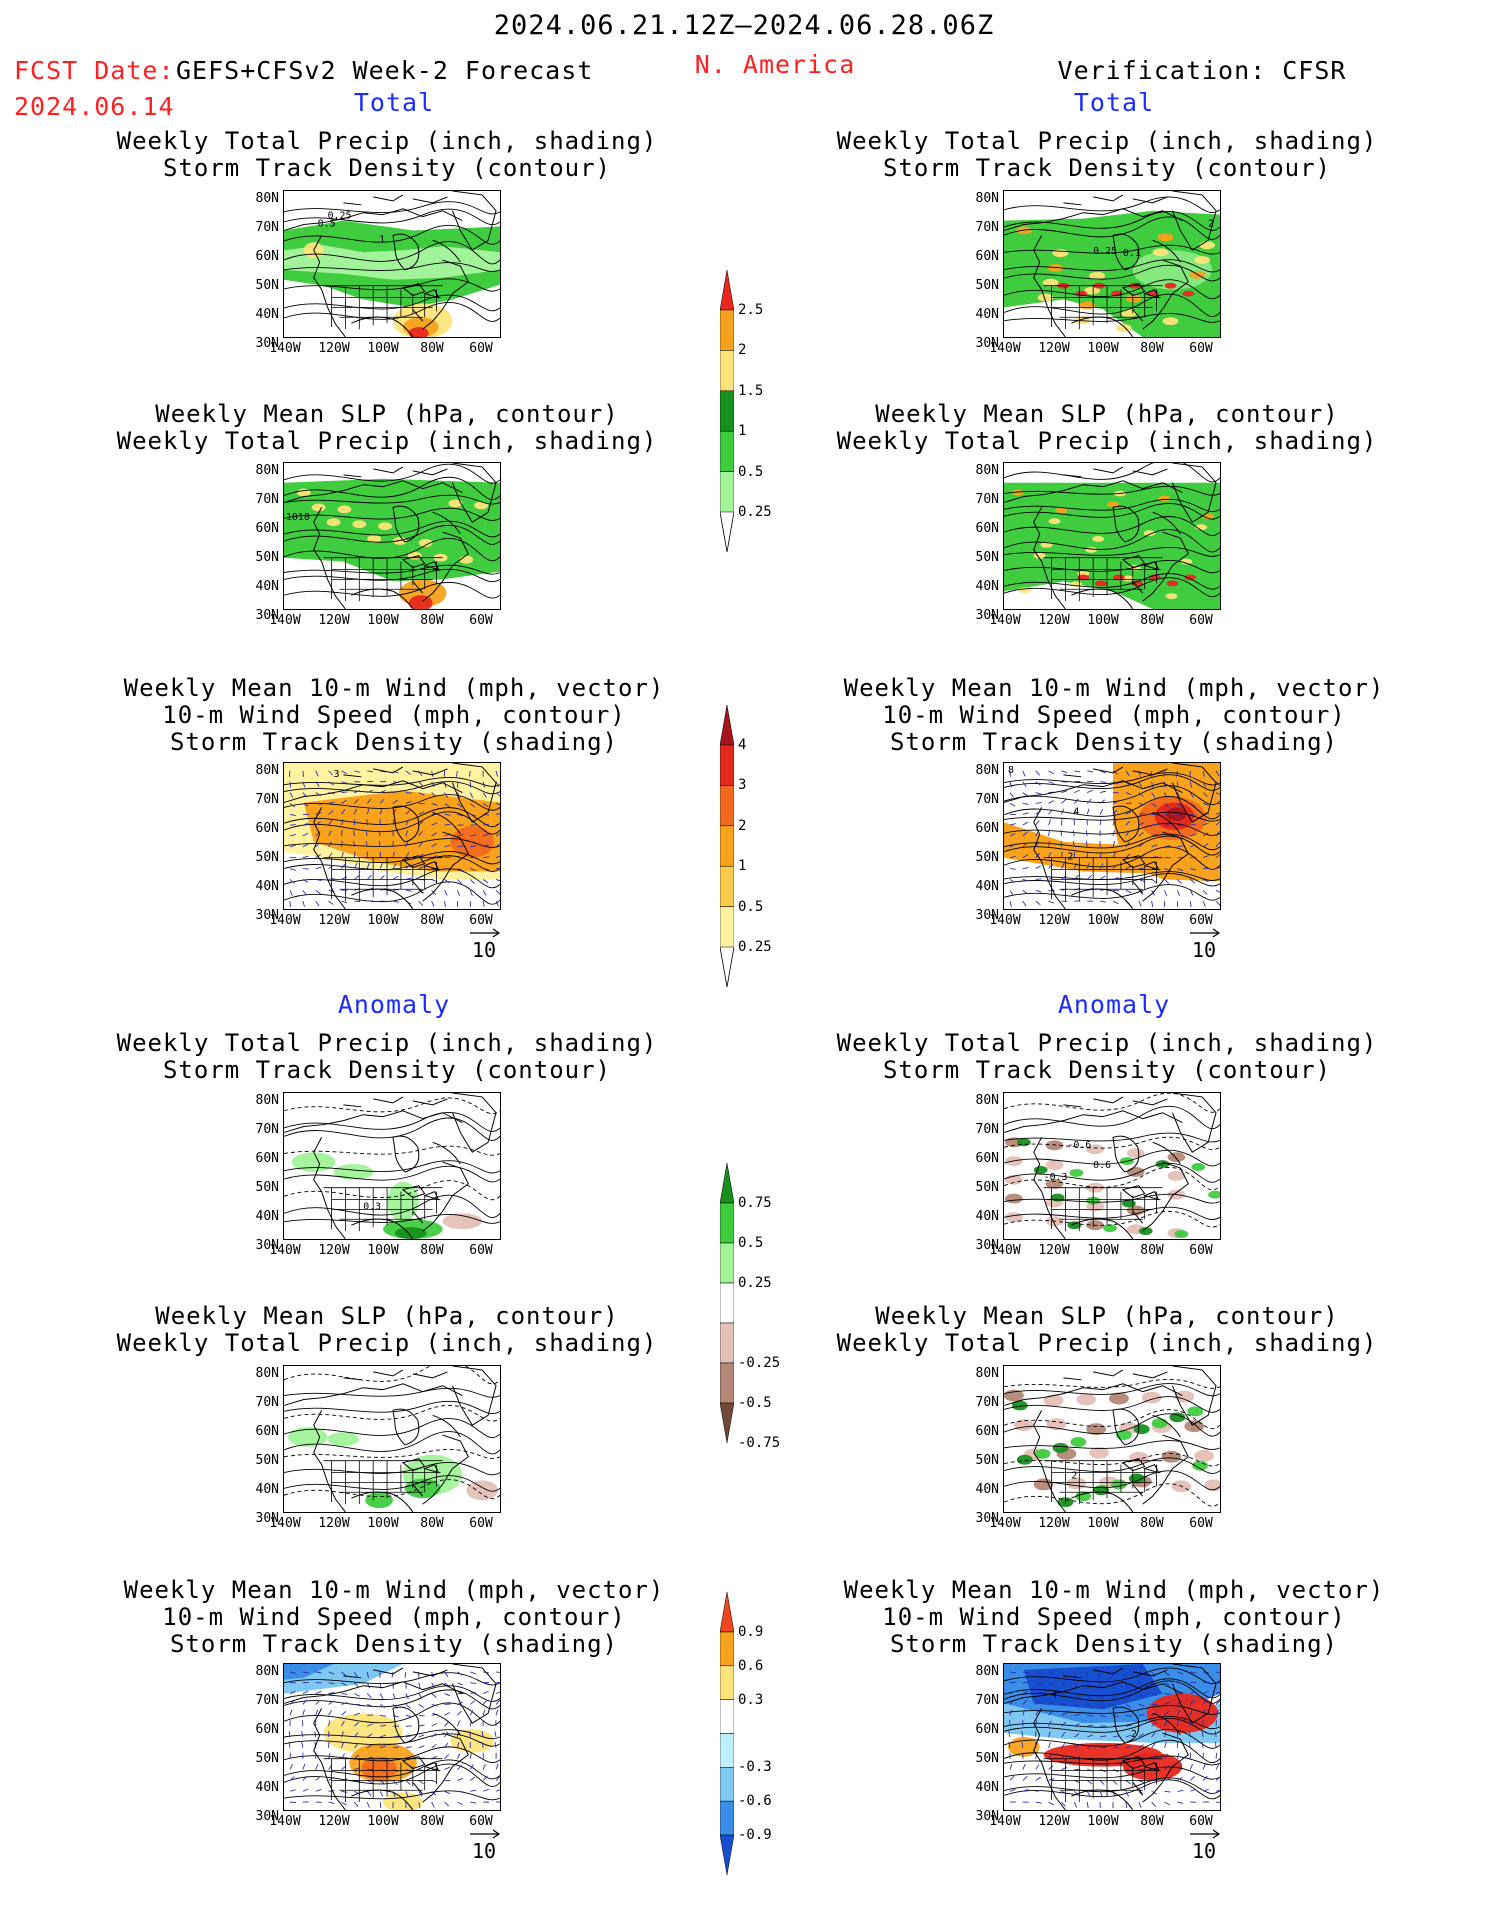 This screenshot has width=1487, height=1925. Describe the element at coordinates (755, 1403) in the screenshot. I see `colorbar-label: -0.5` at that location.